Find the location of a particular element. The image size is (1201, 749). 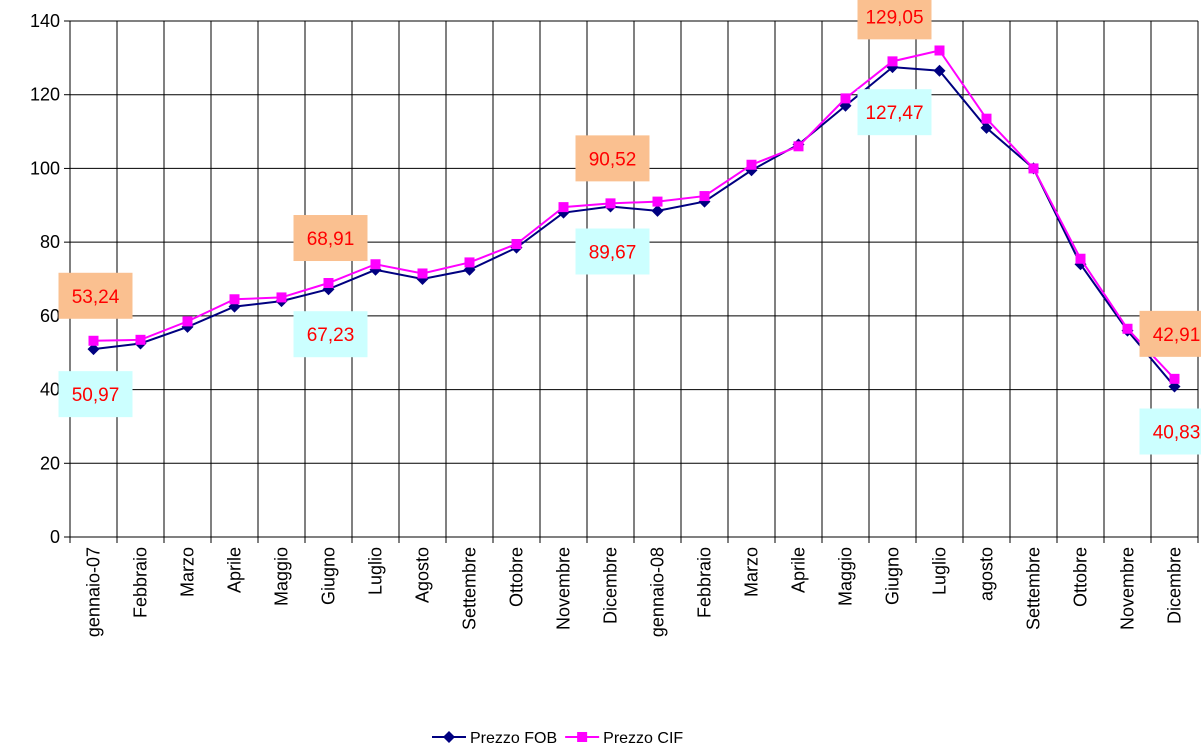

value-label: 90,52 is located at coordinates (613, 159).